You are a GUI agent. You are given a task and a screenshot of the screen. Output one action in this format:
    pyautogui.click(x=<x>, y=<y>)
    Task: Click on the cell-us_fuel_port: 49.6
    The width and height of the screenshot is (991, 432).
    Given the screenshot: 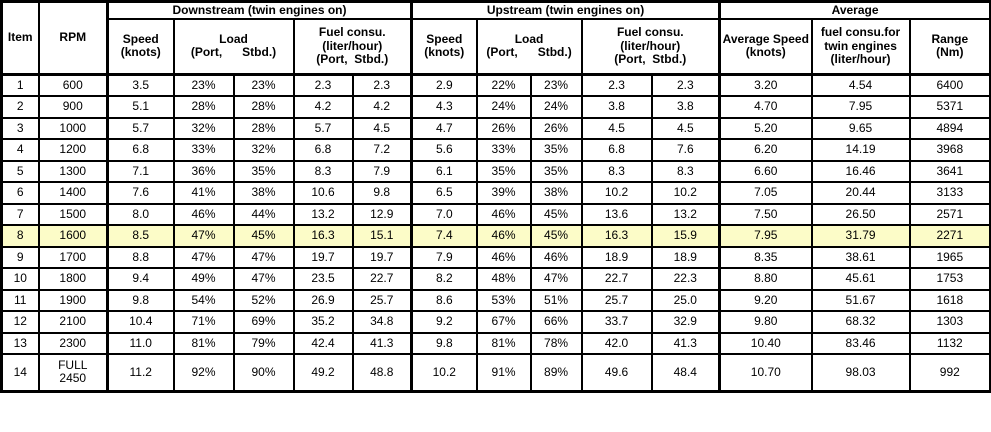 What is the action you would take?
    pyautogui.click(x=616, y=372)
    